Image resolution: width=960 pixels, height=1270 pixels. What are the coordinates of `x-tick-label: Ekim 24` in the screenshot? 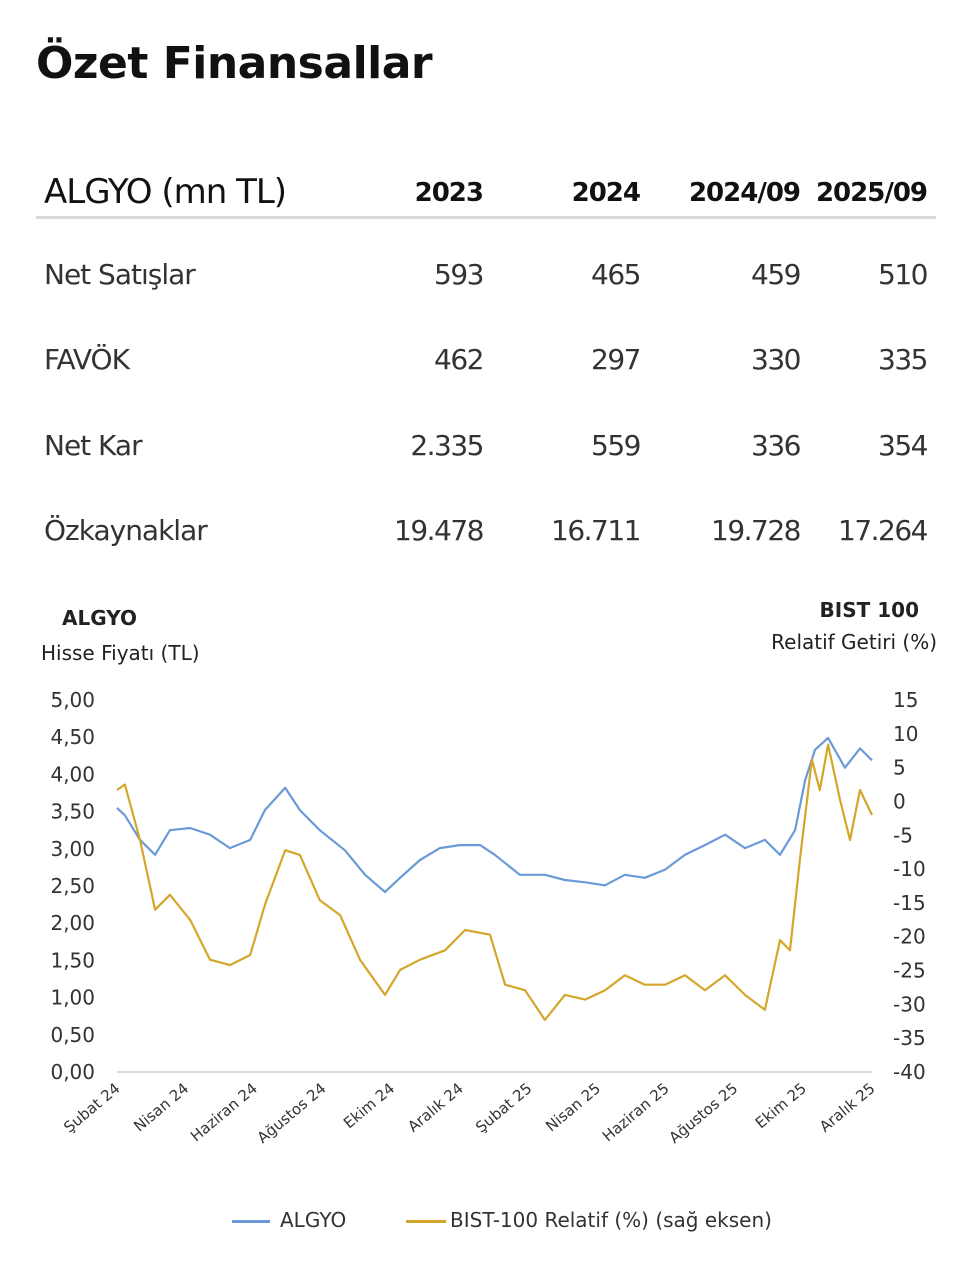 It's located at (369, 1105).